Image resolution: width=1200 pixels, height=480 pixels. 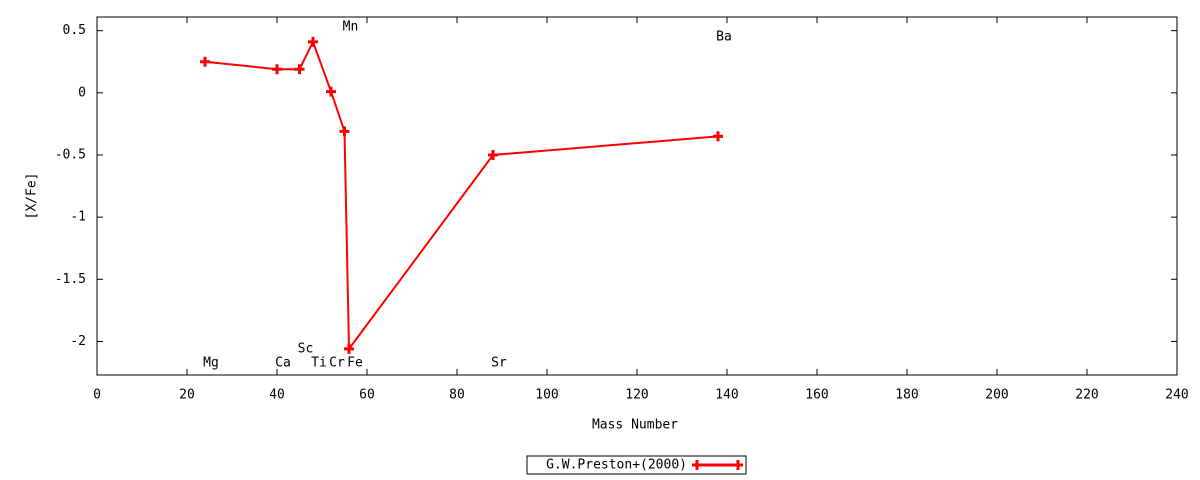 I want to click on legend-box, so click(x=636, y=465).